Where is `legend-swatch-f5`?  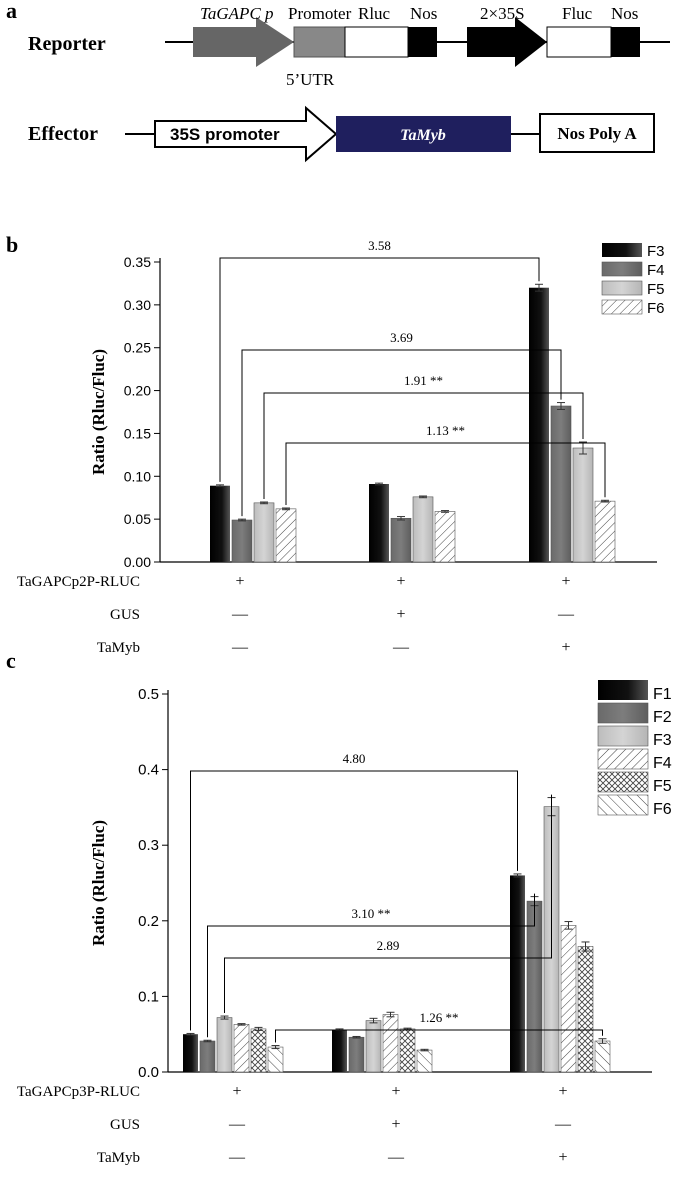 legend-swatch-f5 is located at coordinates (622, 288).